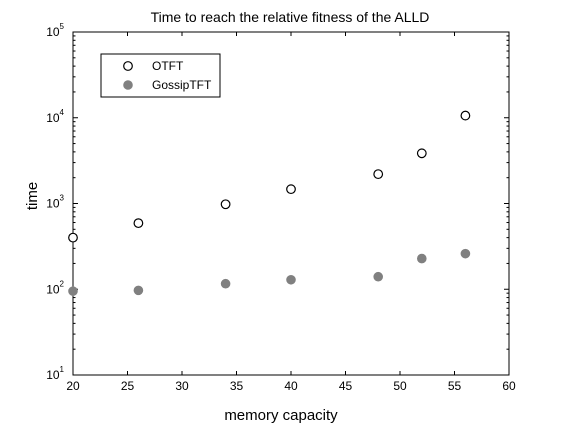 The image size is (568, 440). Describe the element at coordinates (400, 386) in the screenshot. I see `x-tick-label: 50` at that location.